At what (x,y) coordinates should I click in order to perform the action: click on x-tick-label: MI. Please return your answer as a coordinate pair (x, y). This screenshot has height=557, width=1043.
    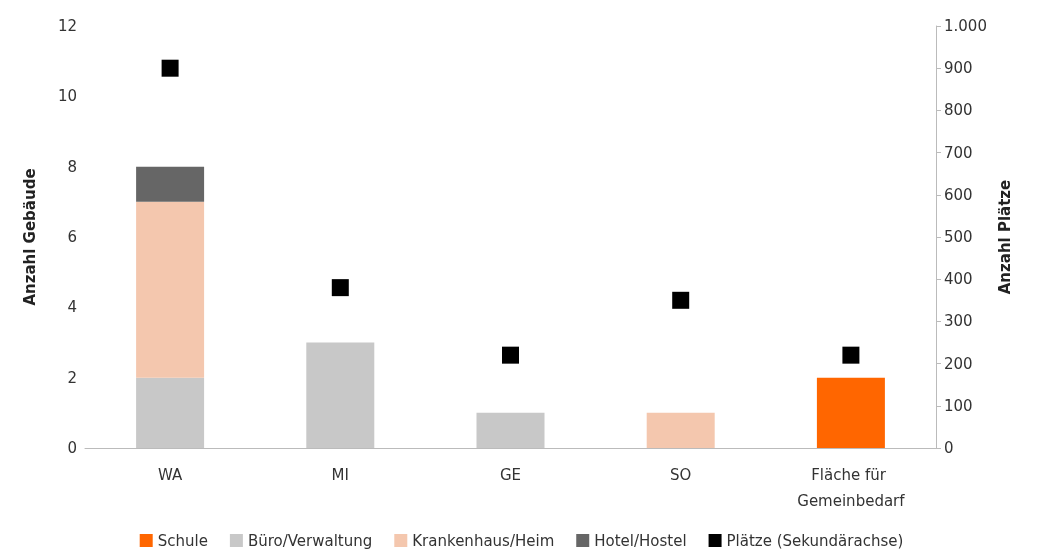
    Looking at the image, I should click on (340, 475).